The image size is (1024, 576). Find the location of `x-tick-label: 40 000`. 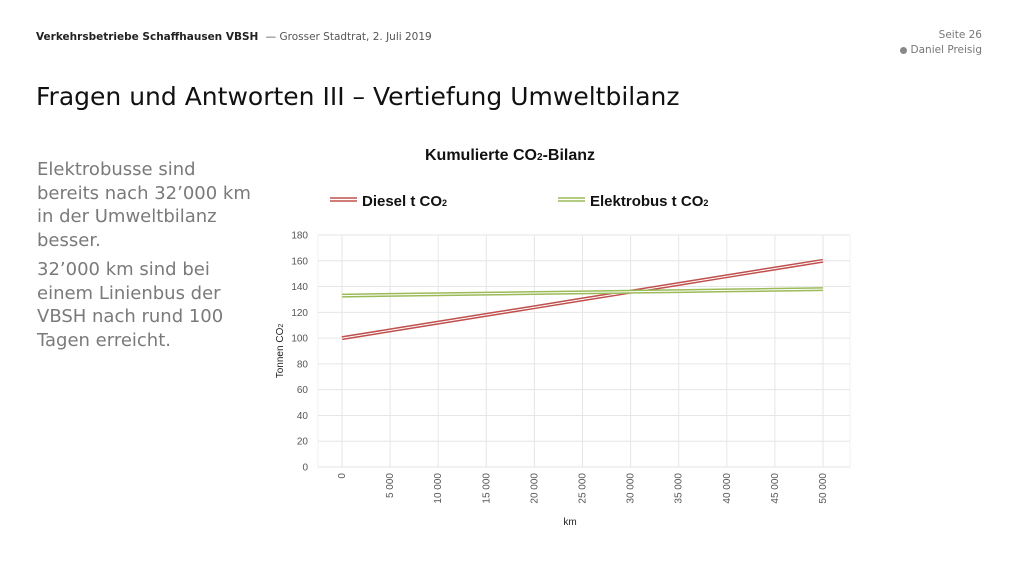

x-tick-label: 40 000 is located at coordinates (727, 488).